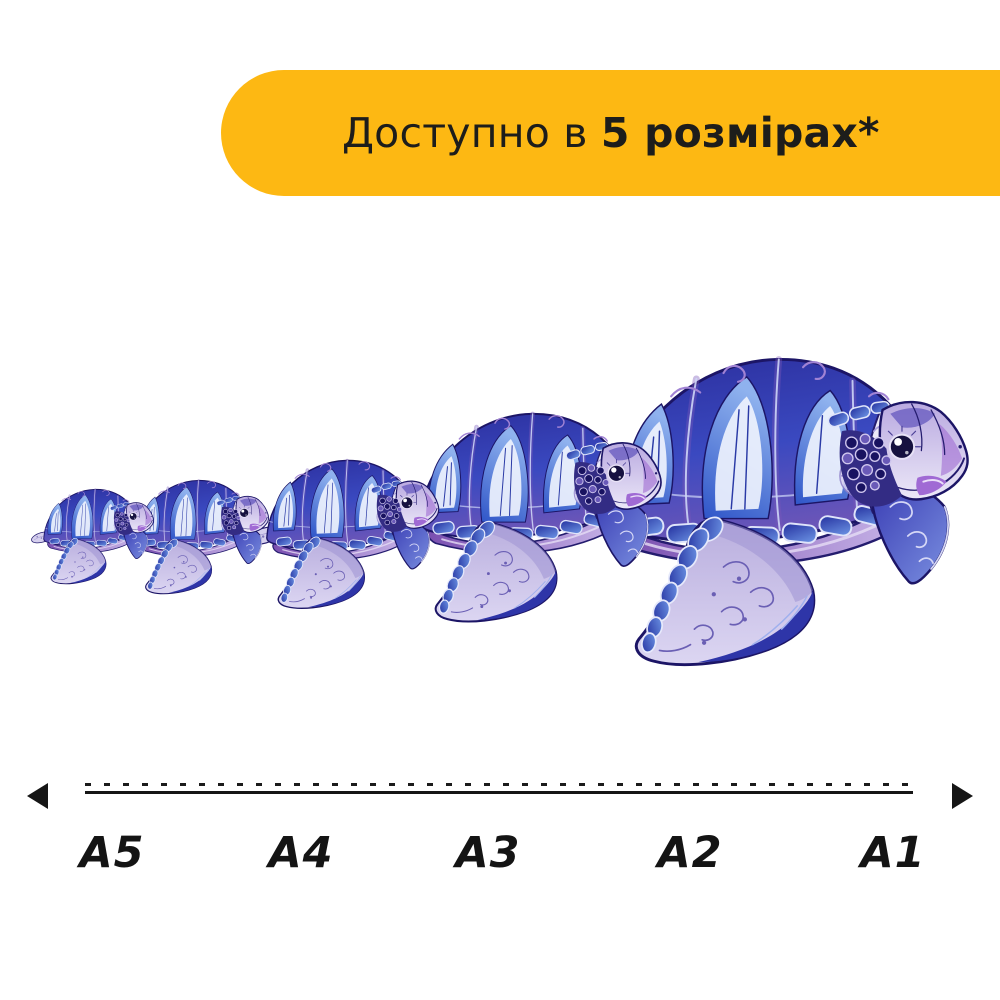 This screenshot has width=1000, height=1000. I want to click on availability-banner-text: Доступно в 5 розмірах*, so click(584, 133).